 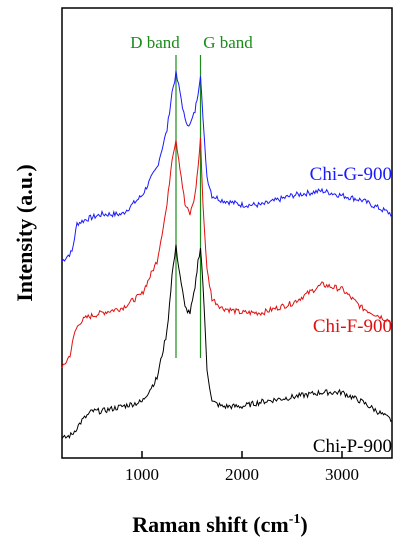 What do you see at coordinates (155, 42) in the screenshot?
I see `d-band-label: D band` at bounding box center [155, 42].